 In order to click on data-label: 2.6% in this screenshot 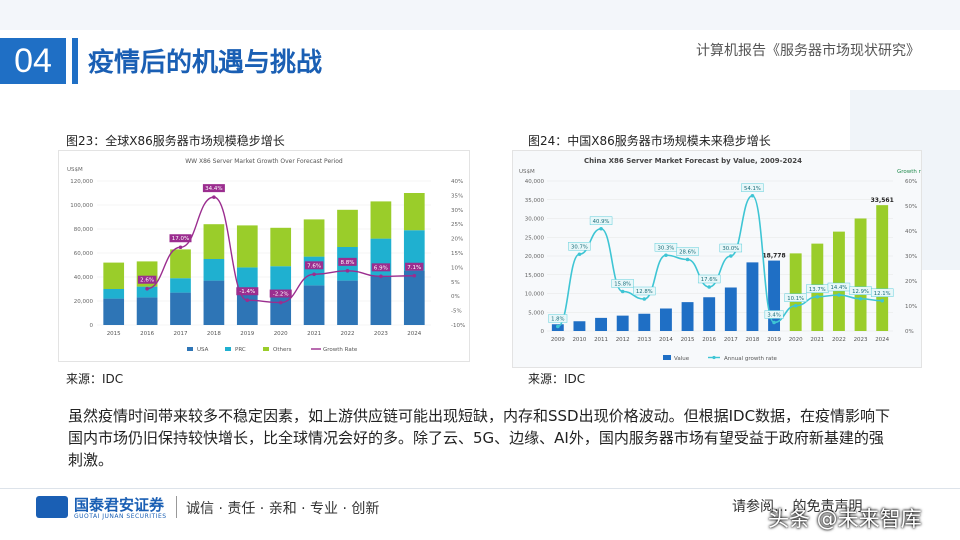, I will do `click(147, 281)`.